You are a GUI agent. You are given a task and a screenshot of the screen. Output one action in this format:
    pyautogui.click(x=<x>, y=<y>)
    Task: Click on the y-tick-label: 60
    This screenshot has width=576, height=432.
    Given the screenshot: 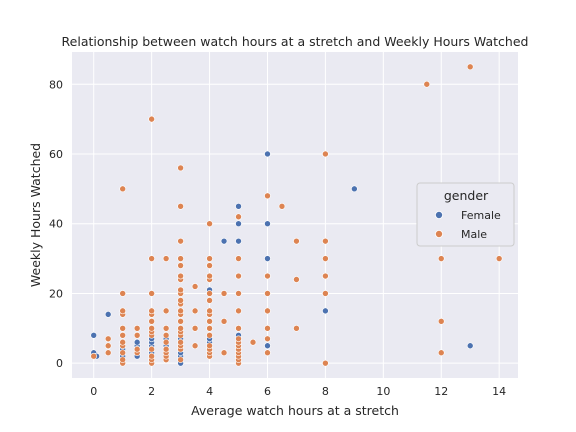 What is the action you would take?
    pyautogui.click(x=56, y=154)
    